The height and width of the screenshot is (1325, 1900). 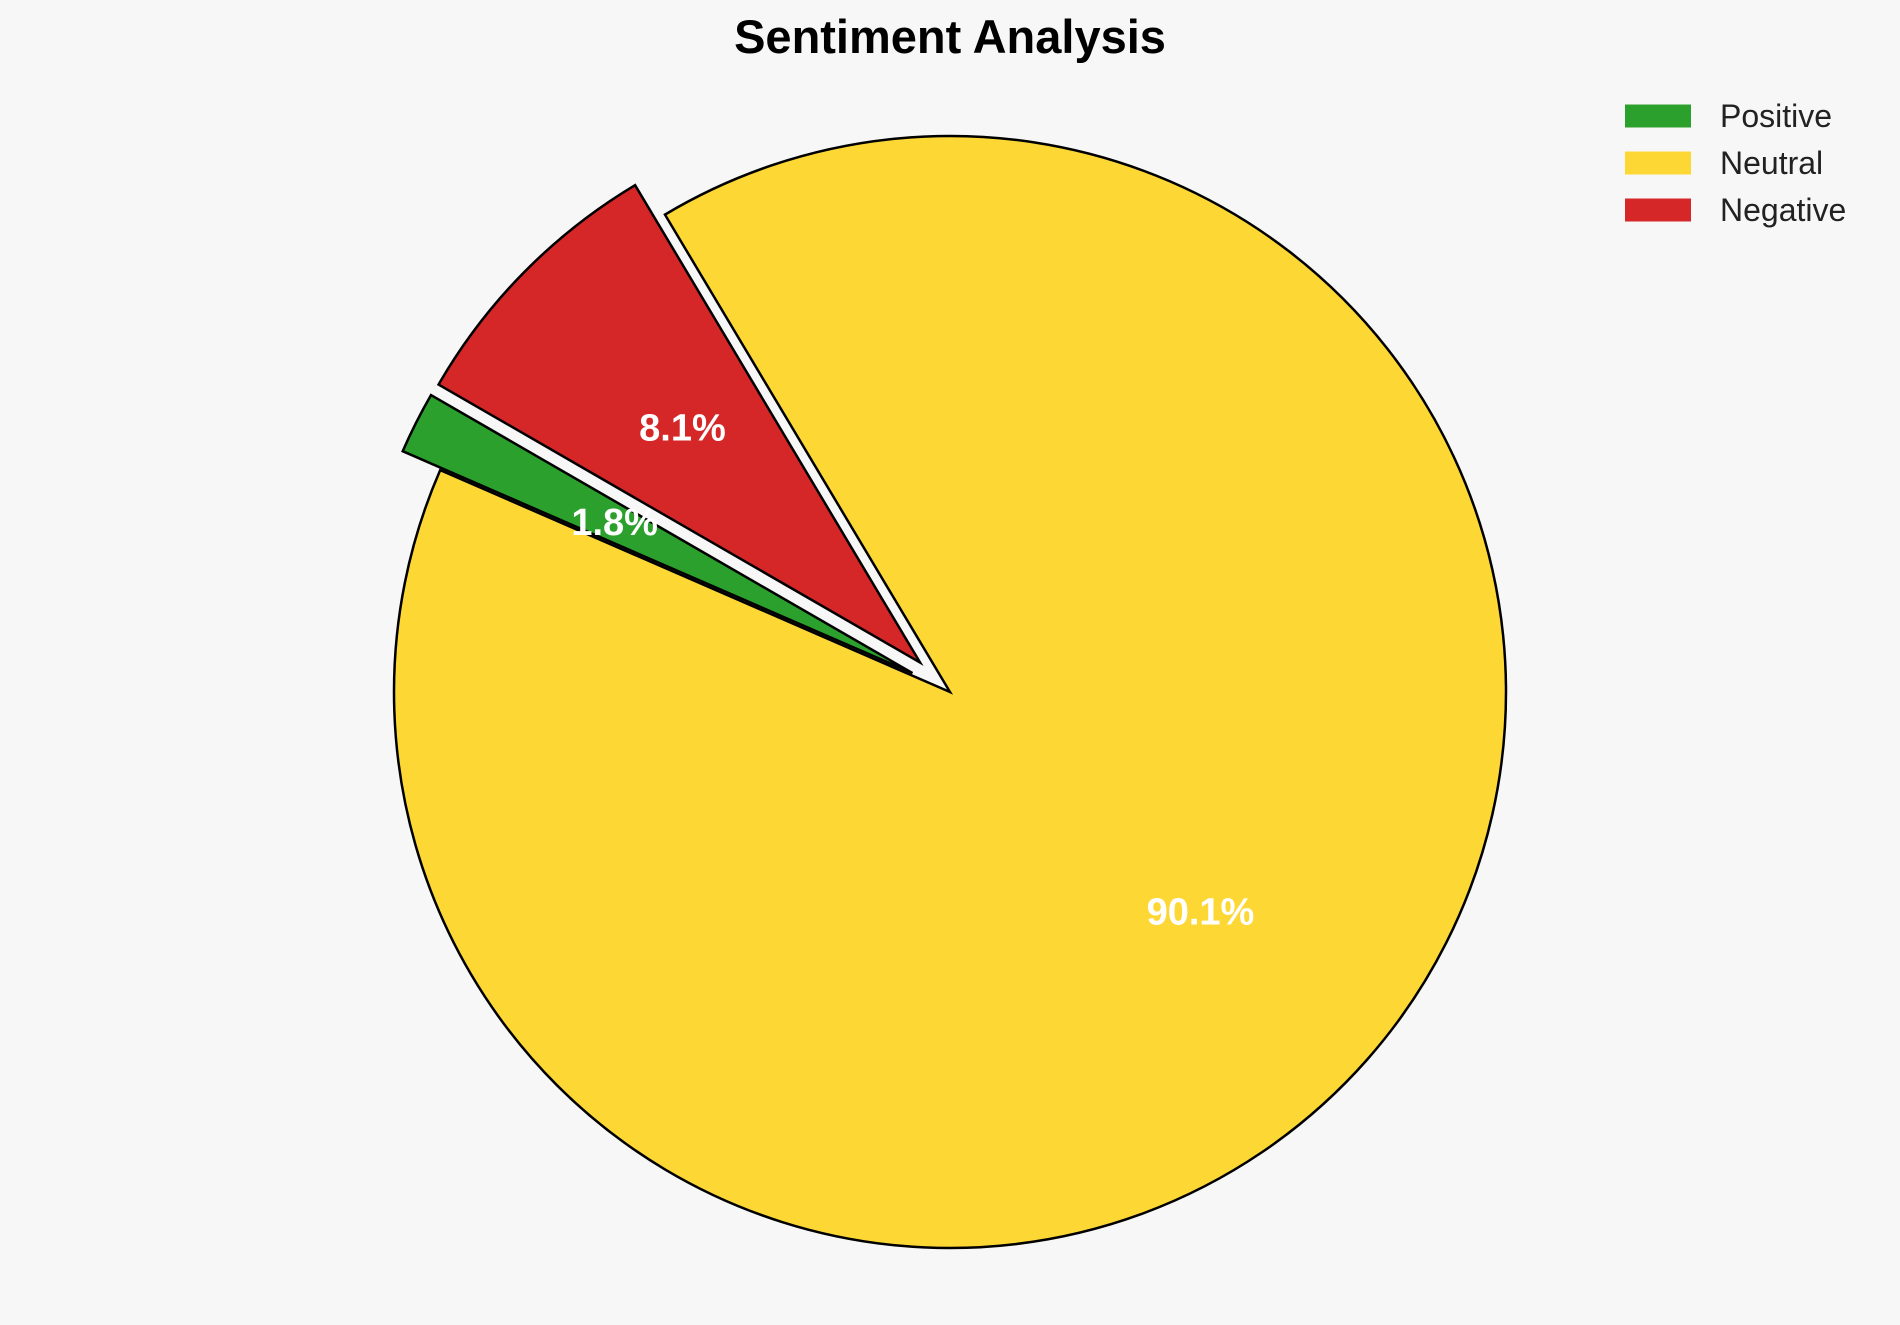 I want to click on pie-percent-labels: 1.8% 90.1% 8.1%, so click(x=912, y=670).